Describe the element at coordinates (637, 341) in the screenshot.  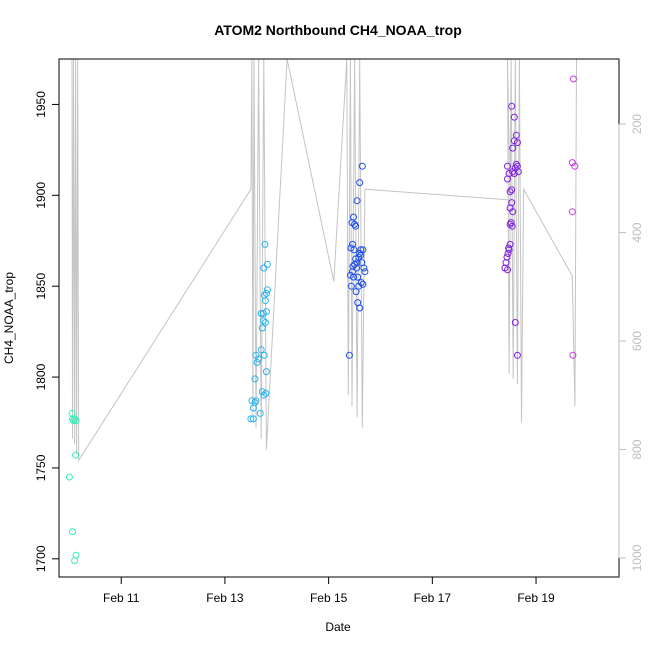
I see `y2-tick-label: 600` at that location.